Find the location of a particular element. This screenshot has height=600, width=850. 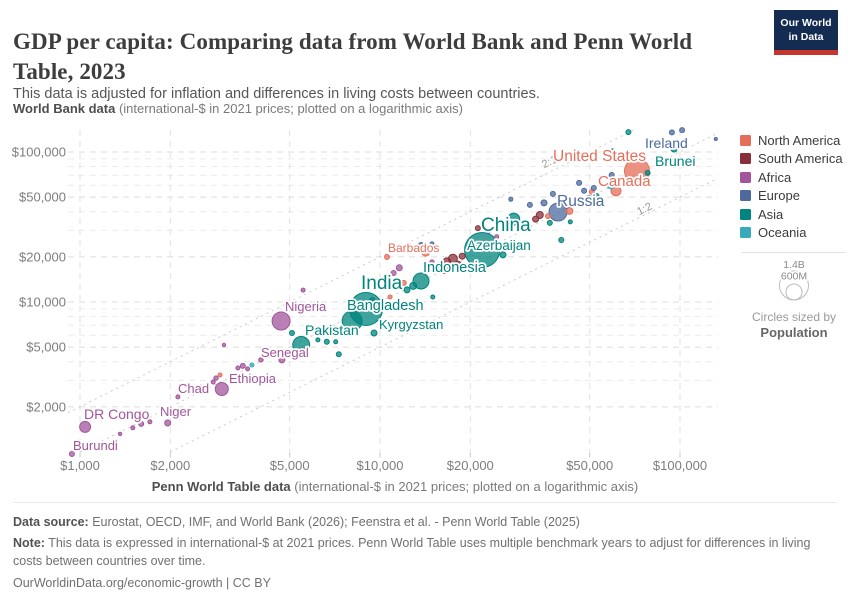

legend-item-oceania: Oceania is located at coordinates (794, 233).